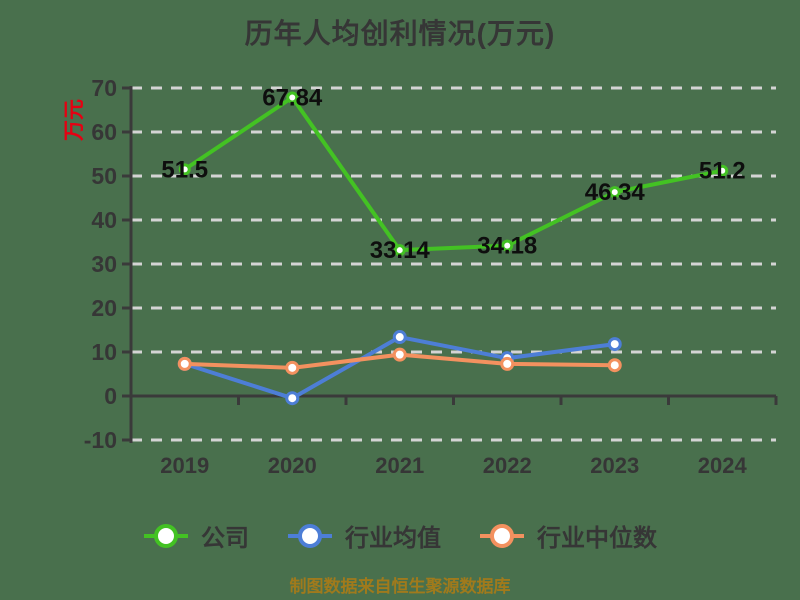 This screenshot has width=800, height=600. What do you see at coordinates (597, 538) in the screenshot?
I see `legend-label-industry-median: 行业中位数` at bounding box center [597, 538].